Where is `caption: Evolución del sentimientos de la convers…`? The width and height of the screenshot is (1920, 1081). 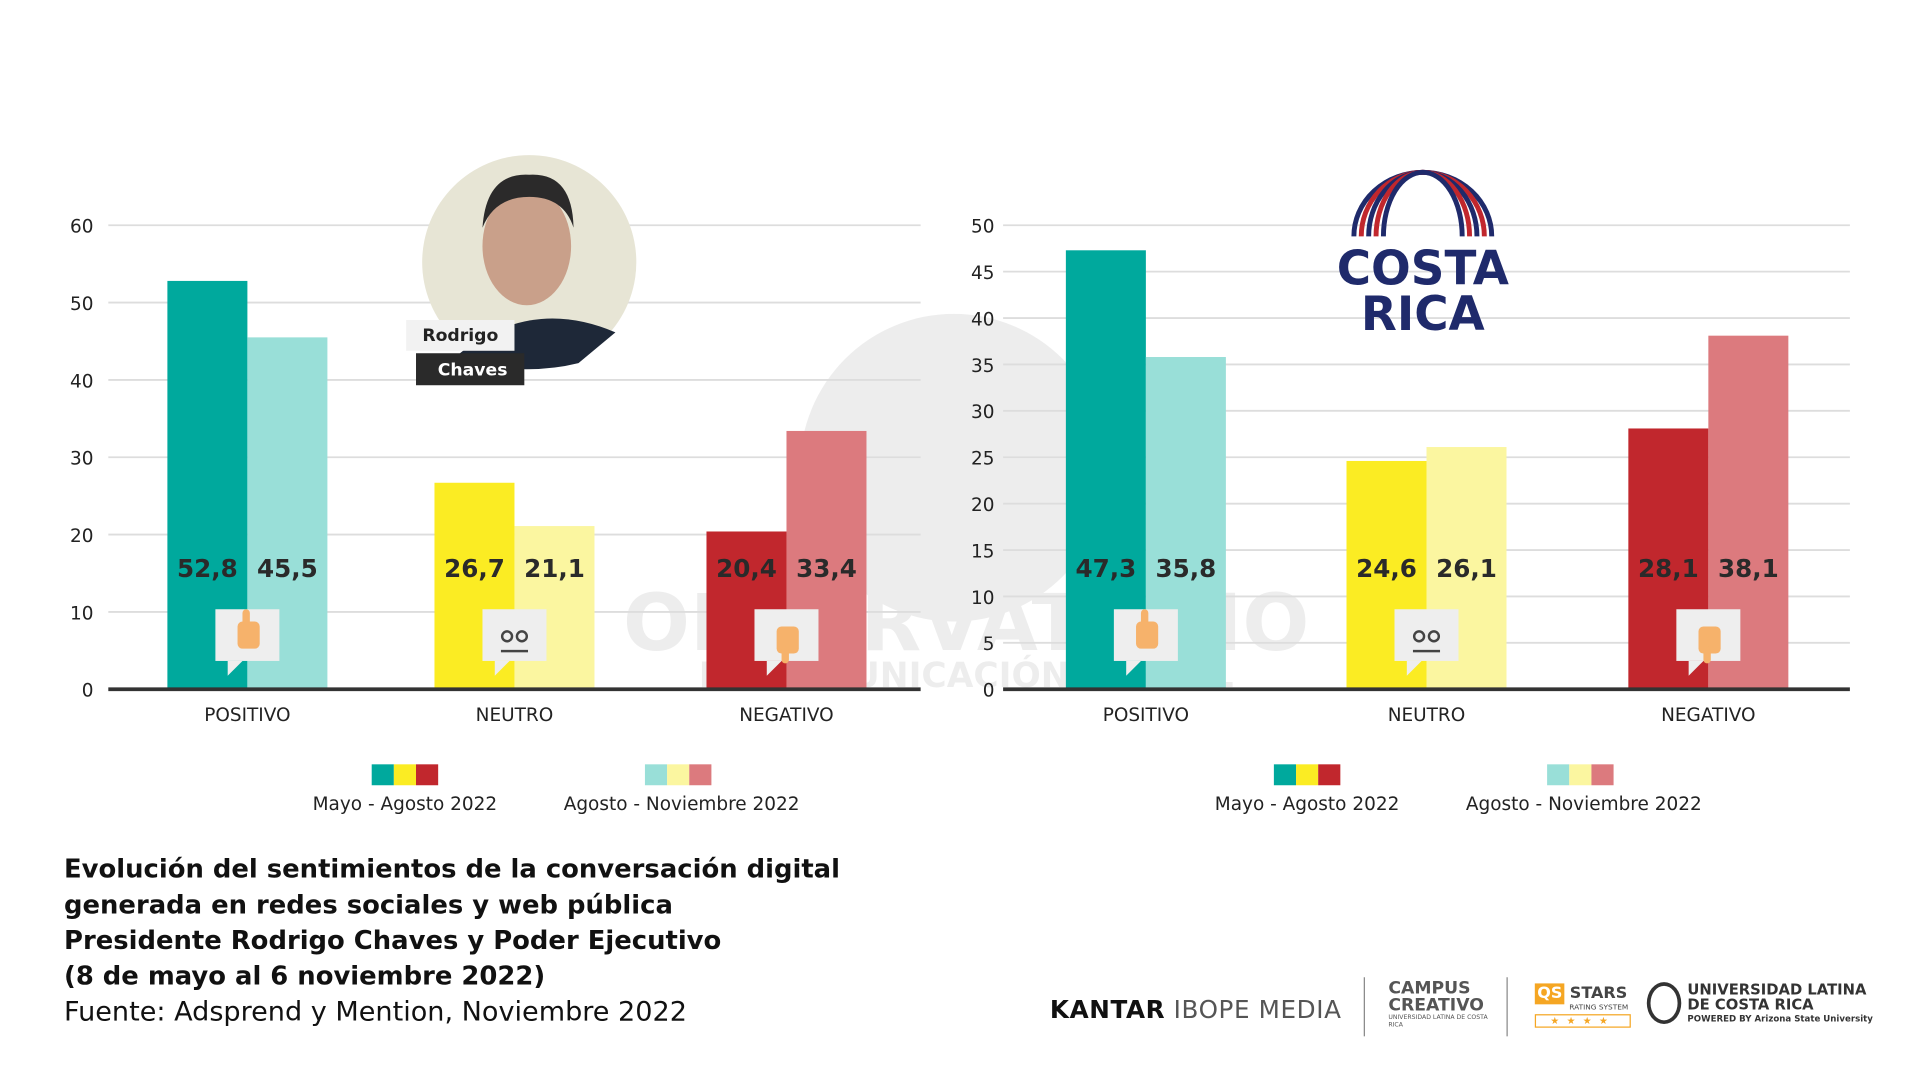
caption: Evolución del sentimientos de la convers… is located at coordinates (452, 941).